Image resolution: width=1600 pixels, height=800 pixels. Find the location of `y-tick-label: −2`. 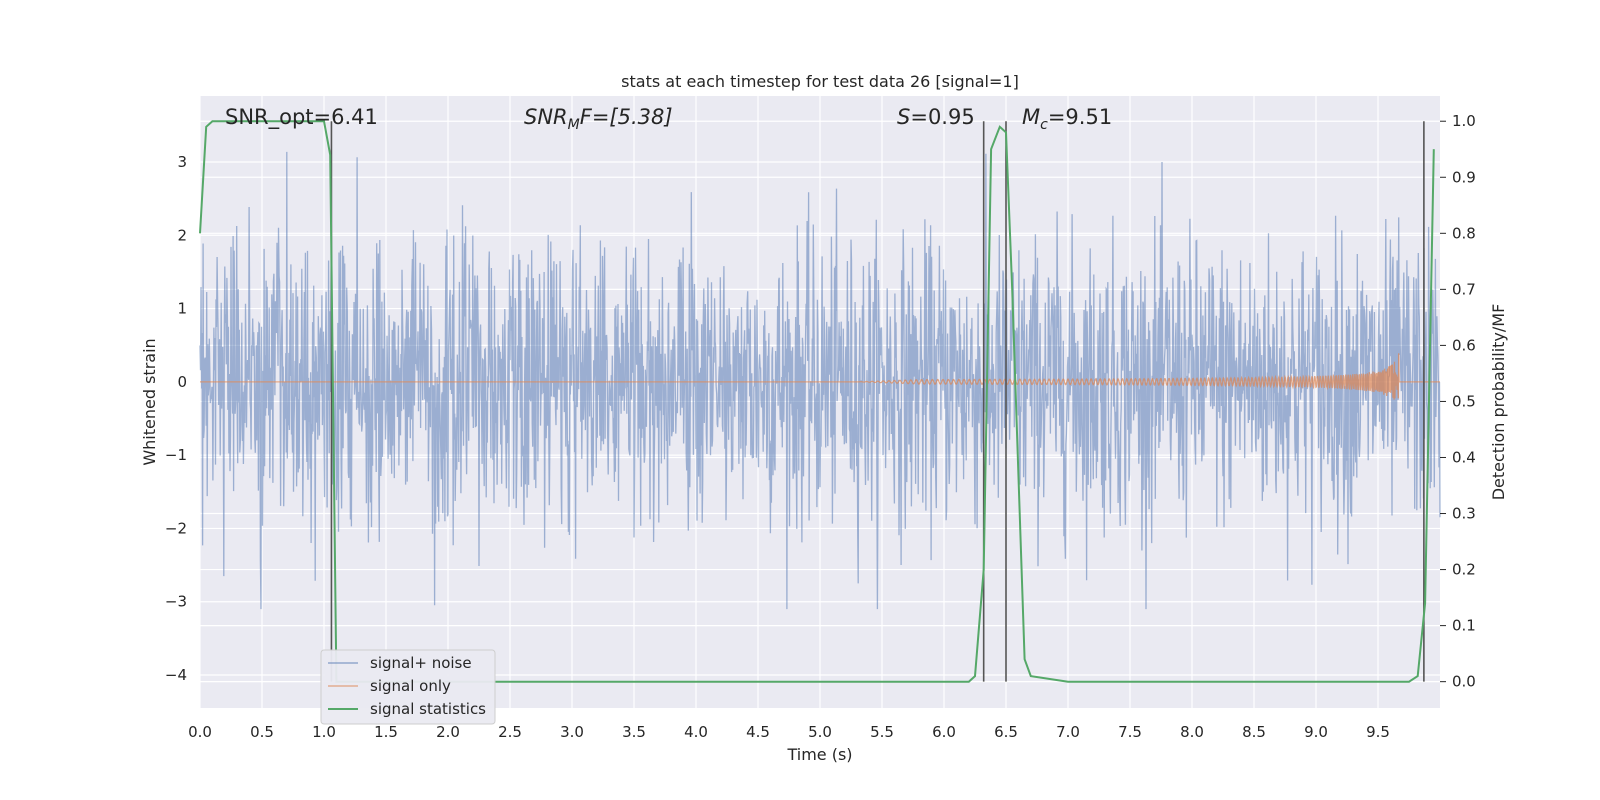

y-tick-label: −2 is located at coordinates (176, 528).